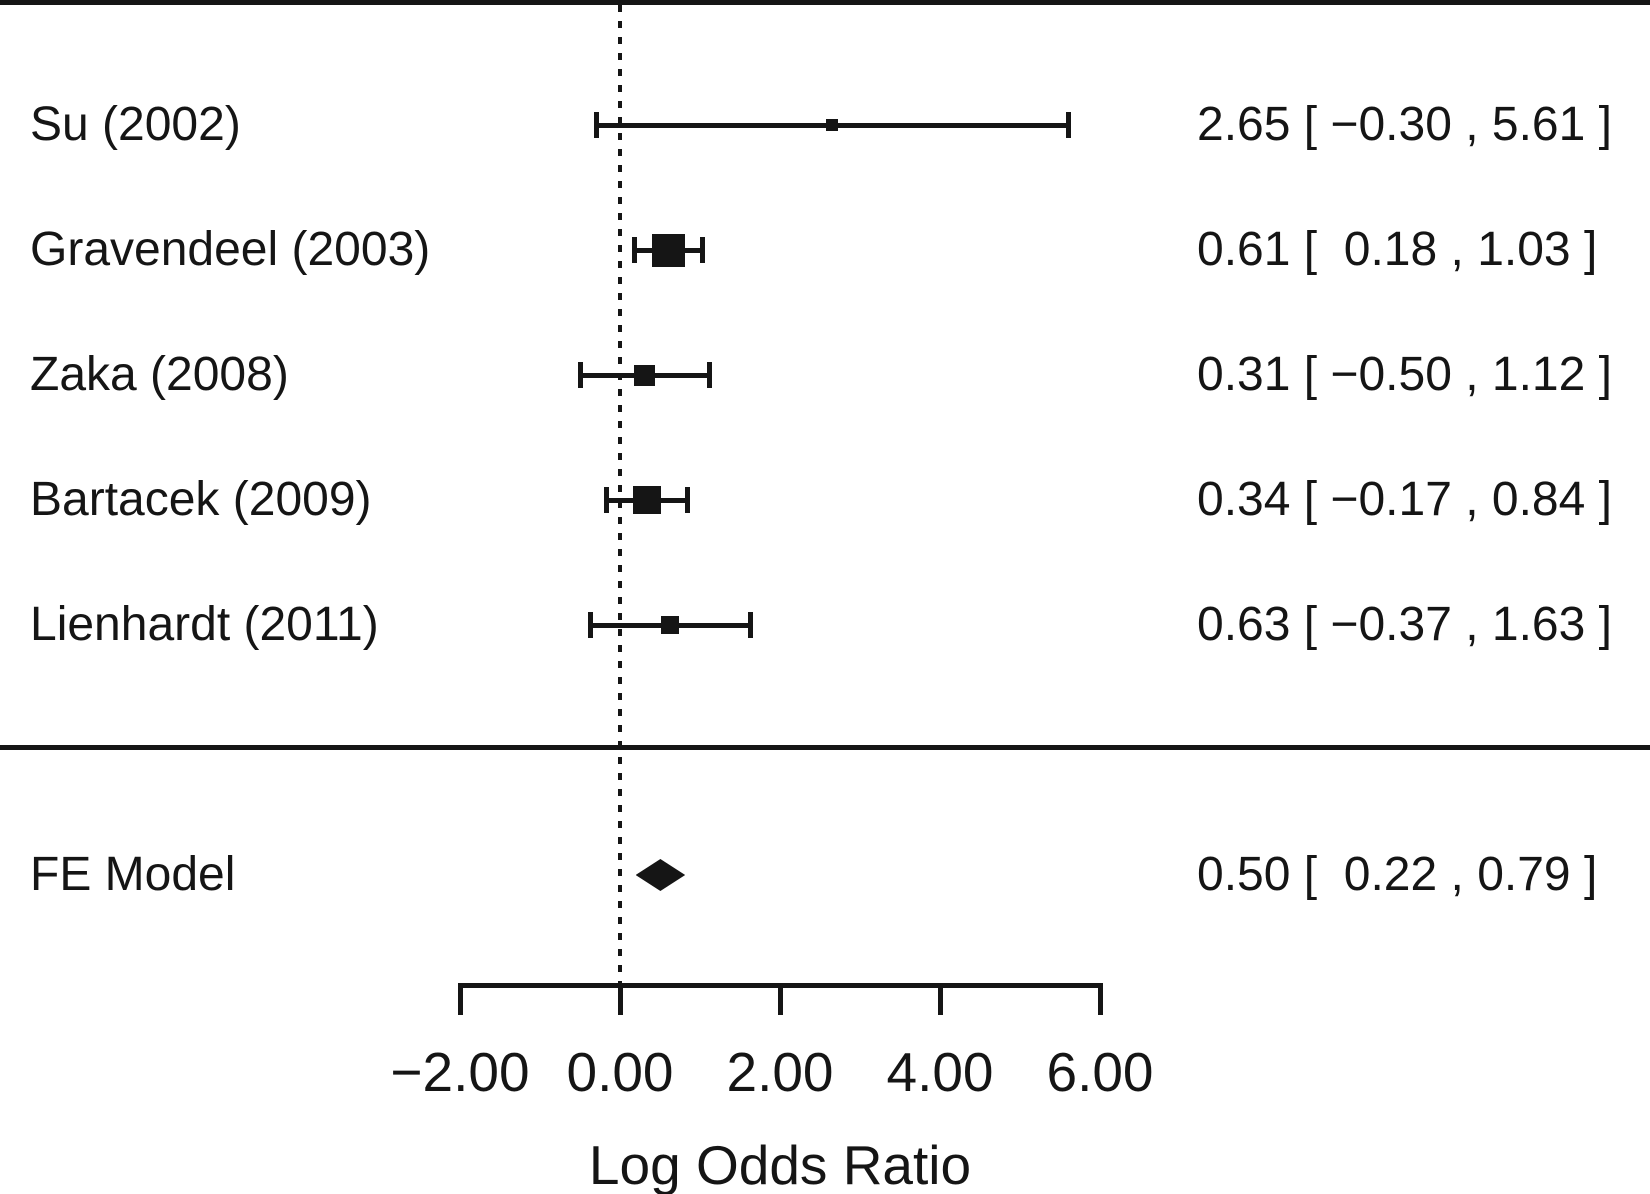 Image resolution: width=1650 pixels, height=1194 pixels. What do you see at coordinates (825, 747) in the screenshot?
I see `summary-separator-rule` at bounding box center [825, 747].